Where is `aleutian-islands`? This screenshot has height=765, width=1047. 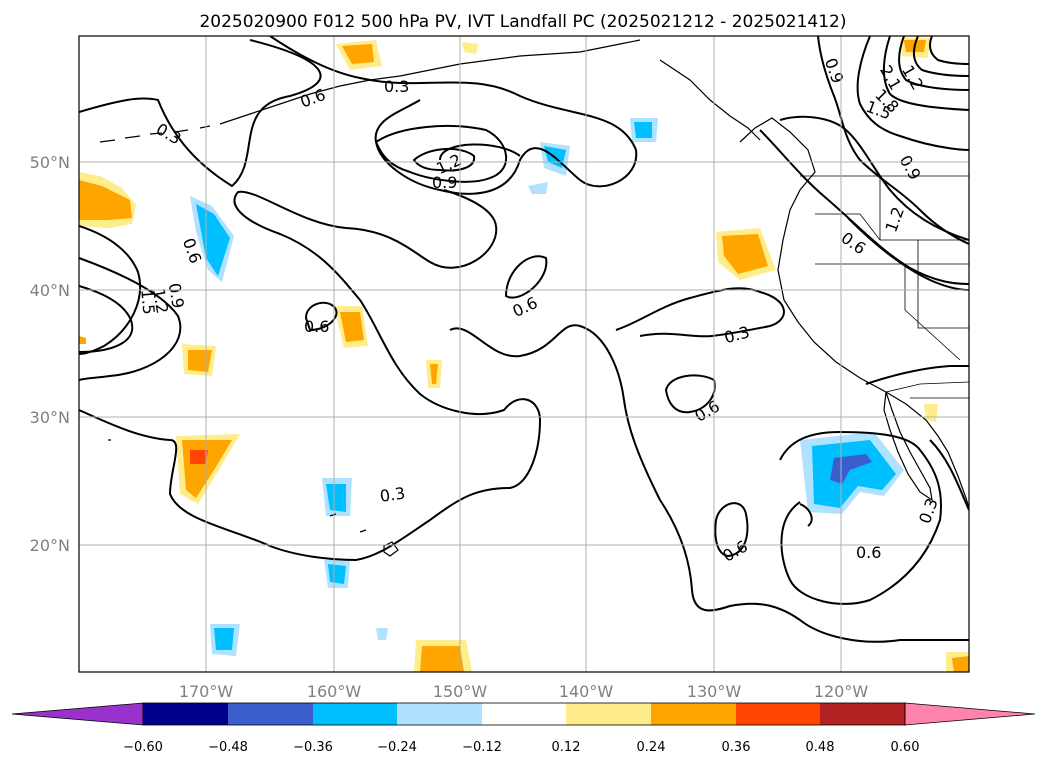 aleutian-islands is located at coordinates (155, 134).